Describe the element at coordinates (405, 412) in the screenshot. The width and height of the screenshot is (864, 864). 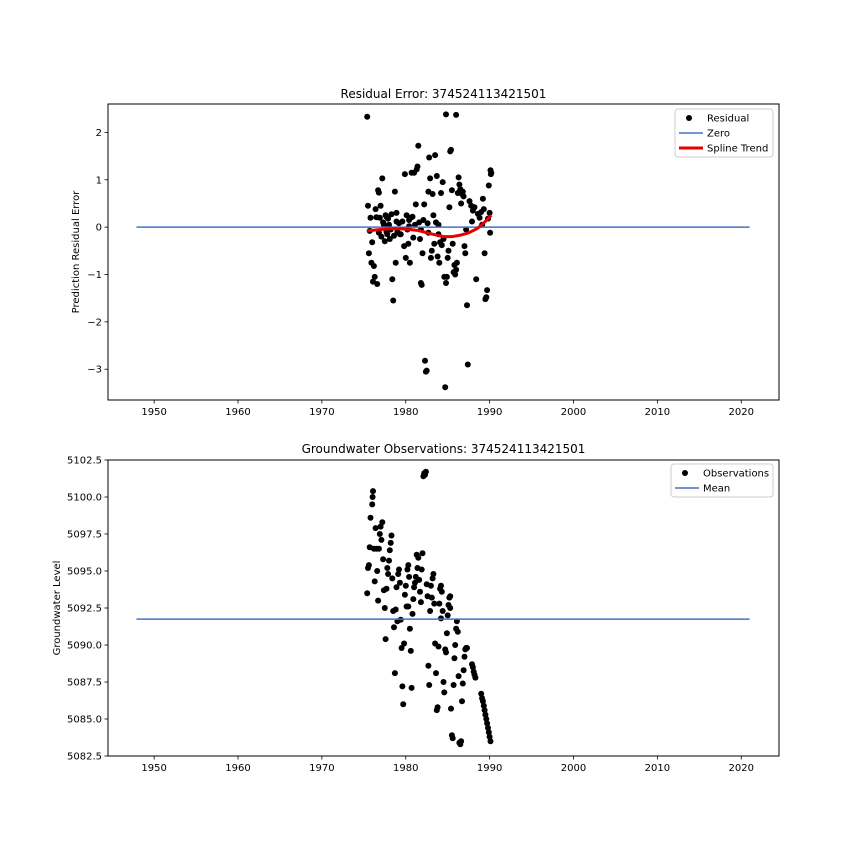
I see `residual-x-tick-label: 1980` at that location.